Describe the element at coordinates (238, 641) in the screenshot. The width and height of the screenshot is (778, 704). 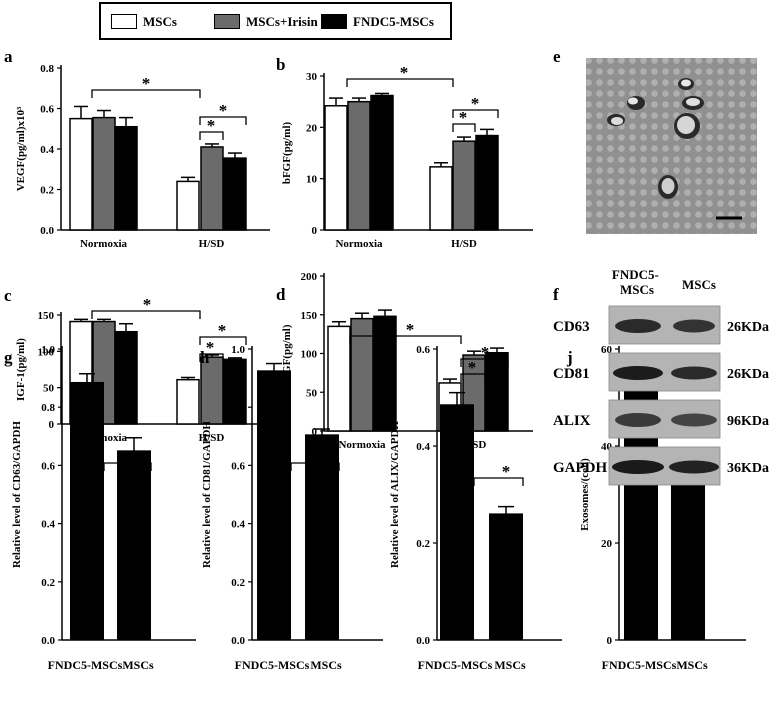
I see `y-tick-label-h: 0.0` at that location.